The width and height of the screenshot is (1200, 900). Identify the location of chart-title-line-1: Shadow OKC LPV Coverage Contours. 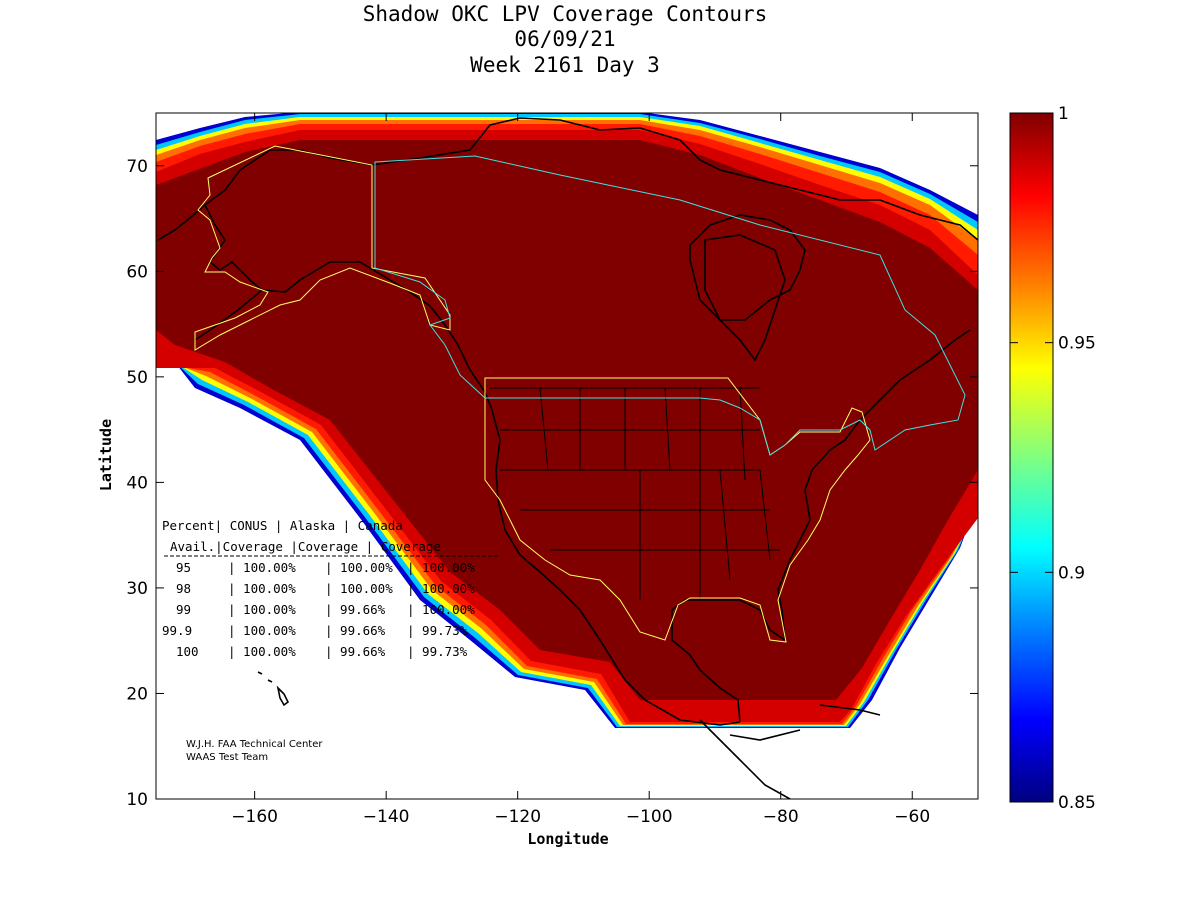
(565, 14).